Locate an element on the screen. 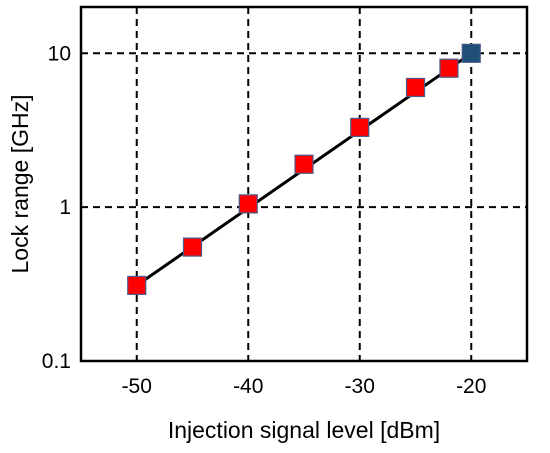 This screenshot has height=453, width=550. y-tick-label: 0.1 is located at coordinates (56, 361).